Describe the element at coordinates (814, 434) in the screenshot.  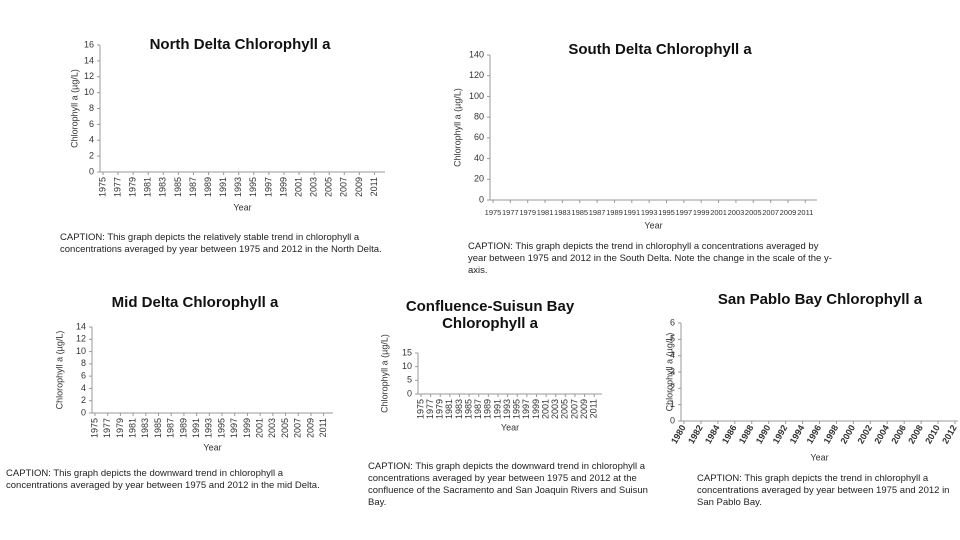
I see `x-tick-label: 1996` at that location.